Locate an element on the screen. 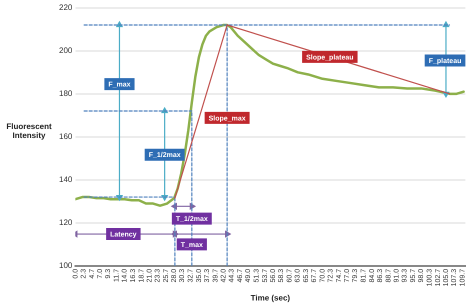 The image size is (474, 307). x-axis-title: Time (sec) is located at coordinates (270, 297).